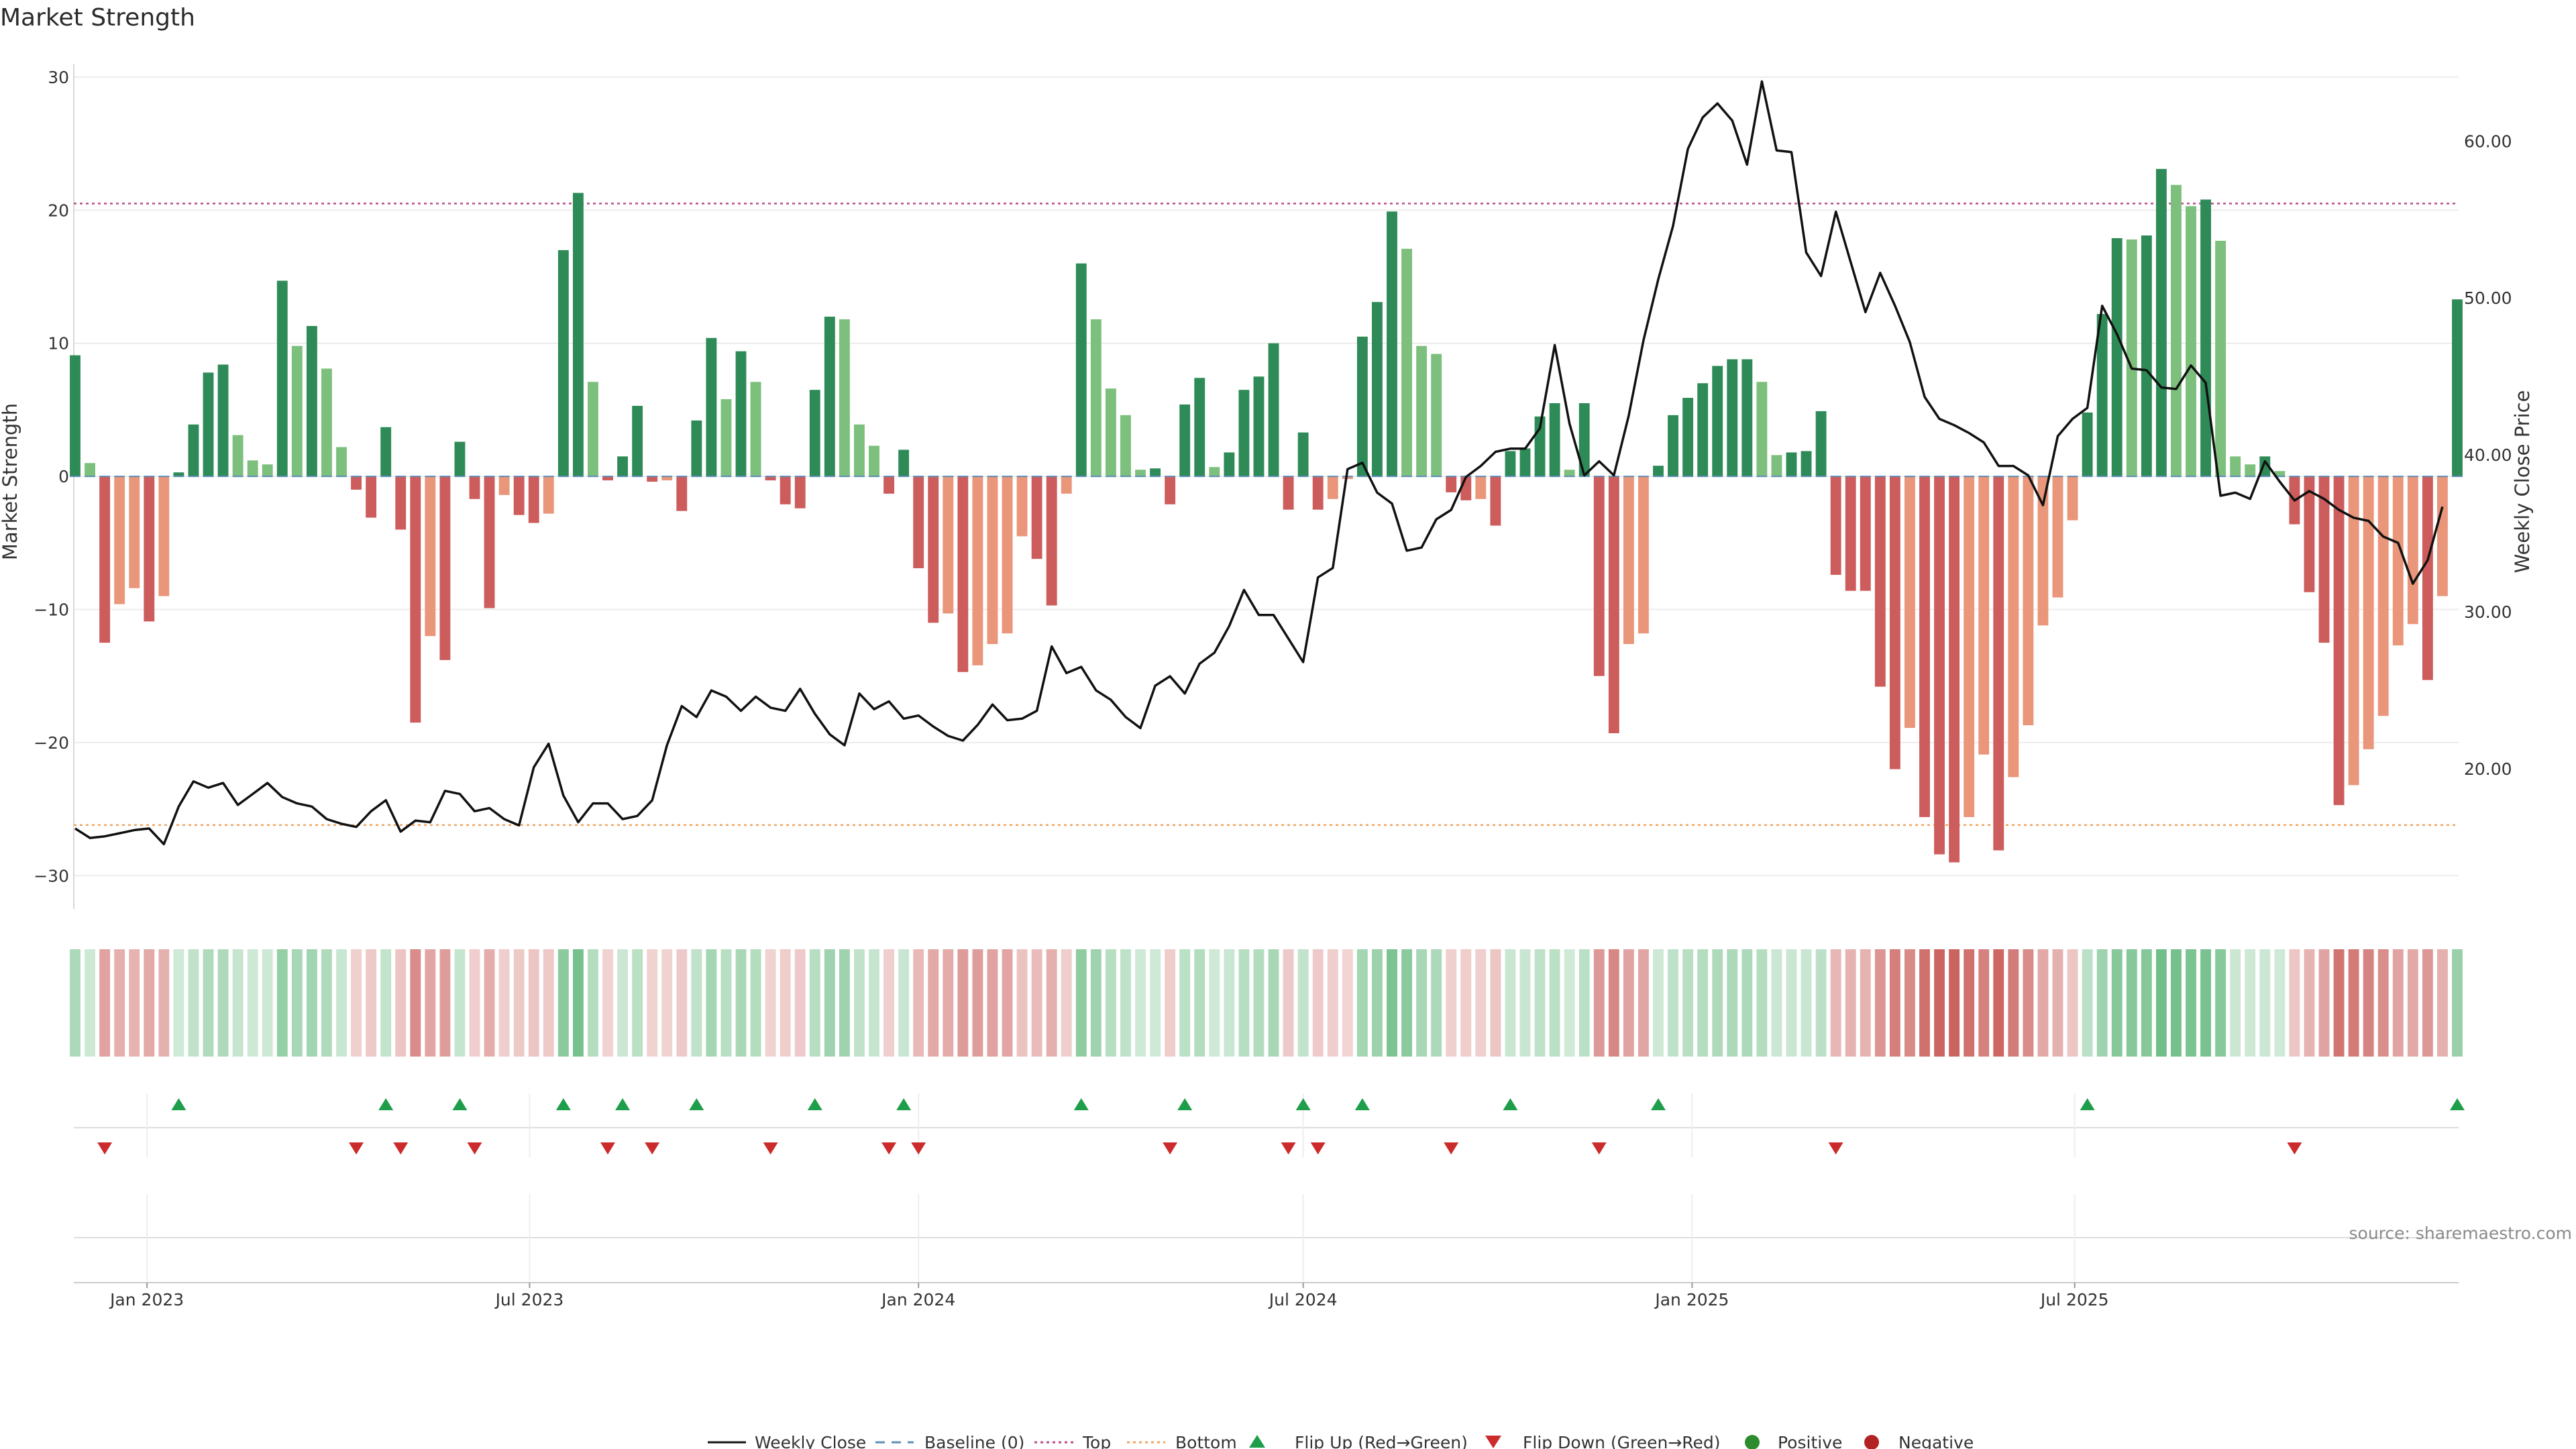 The width and height of the screenshot is (2576, 1449). What do you see at coordinates (51, 875) in the screenshot?
I see `y-tick-label: −30` at bounding box center [51, 875].